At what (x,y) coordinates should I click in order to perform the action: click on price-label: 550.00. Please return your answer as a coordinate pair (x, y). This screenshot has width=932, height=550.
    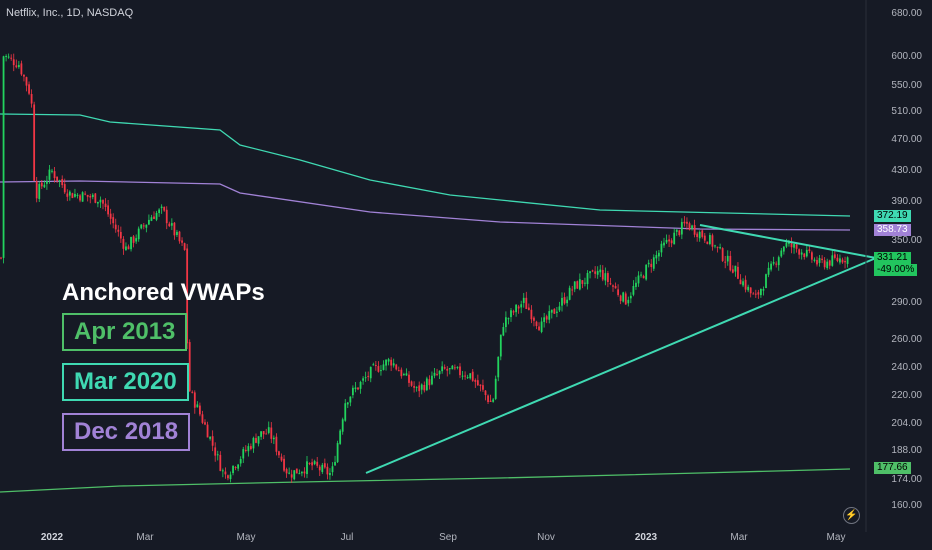
    Looking at the image, I should click on (906, 85).